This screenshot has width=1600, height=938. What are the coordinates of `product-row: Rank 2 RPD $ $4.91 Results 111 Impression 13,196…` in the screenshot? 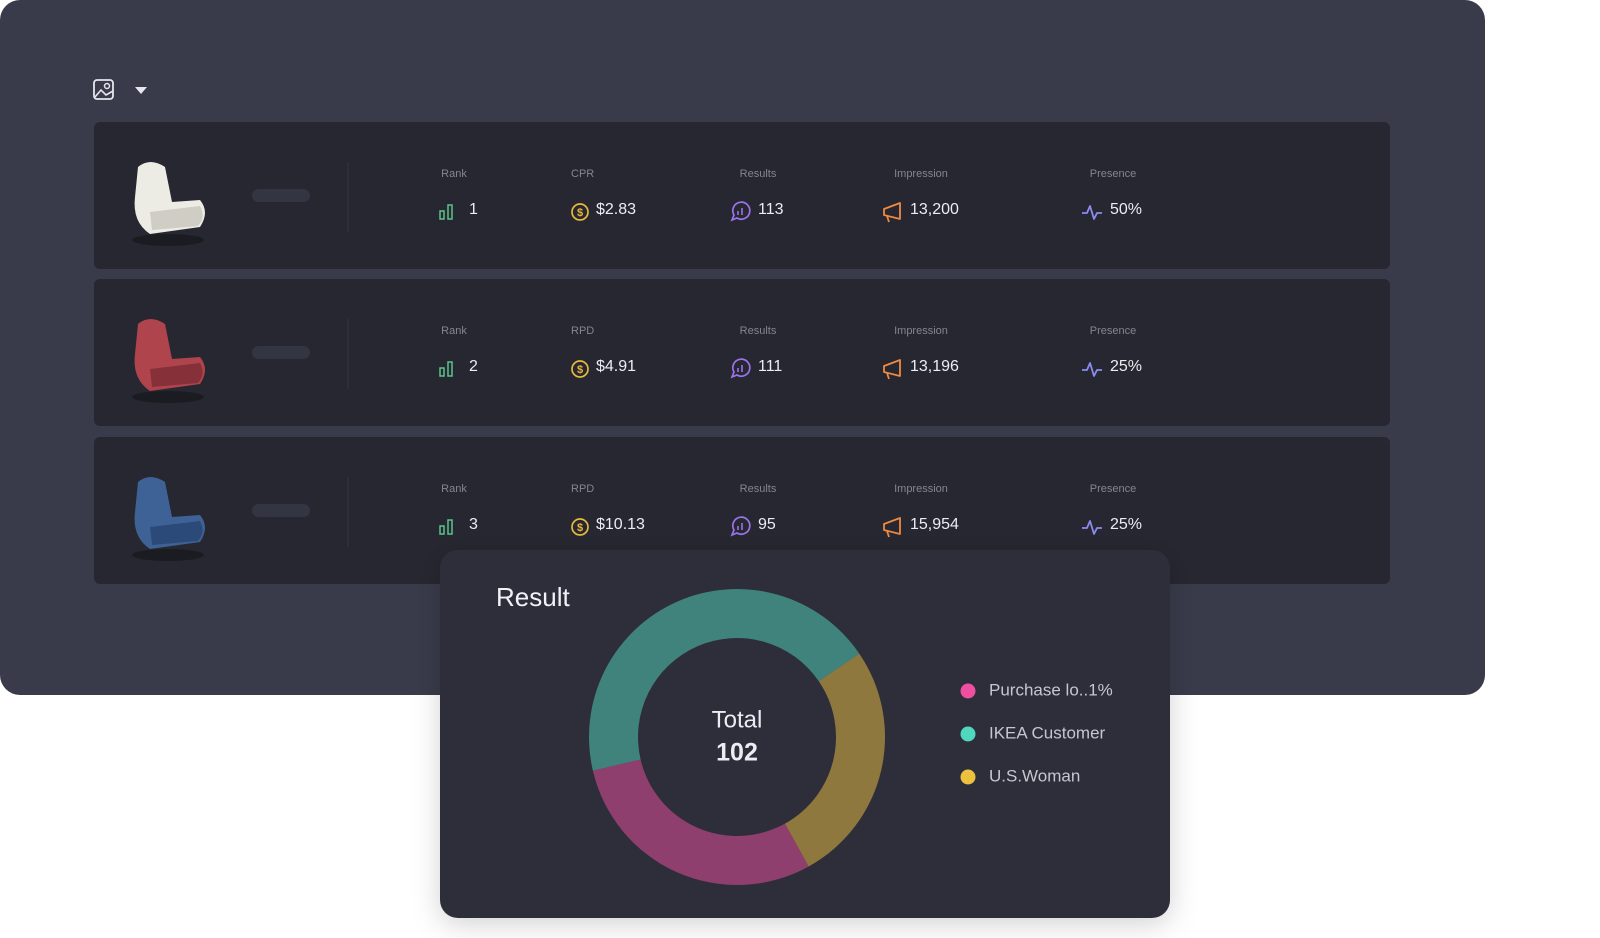 It's located at (742, 352).